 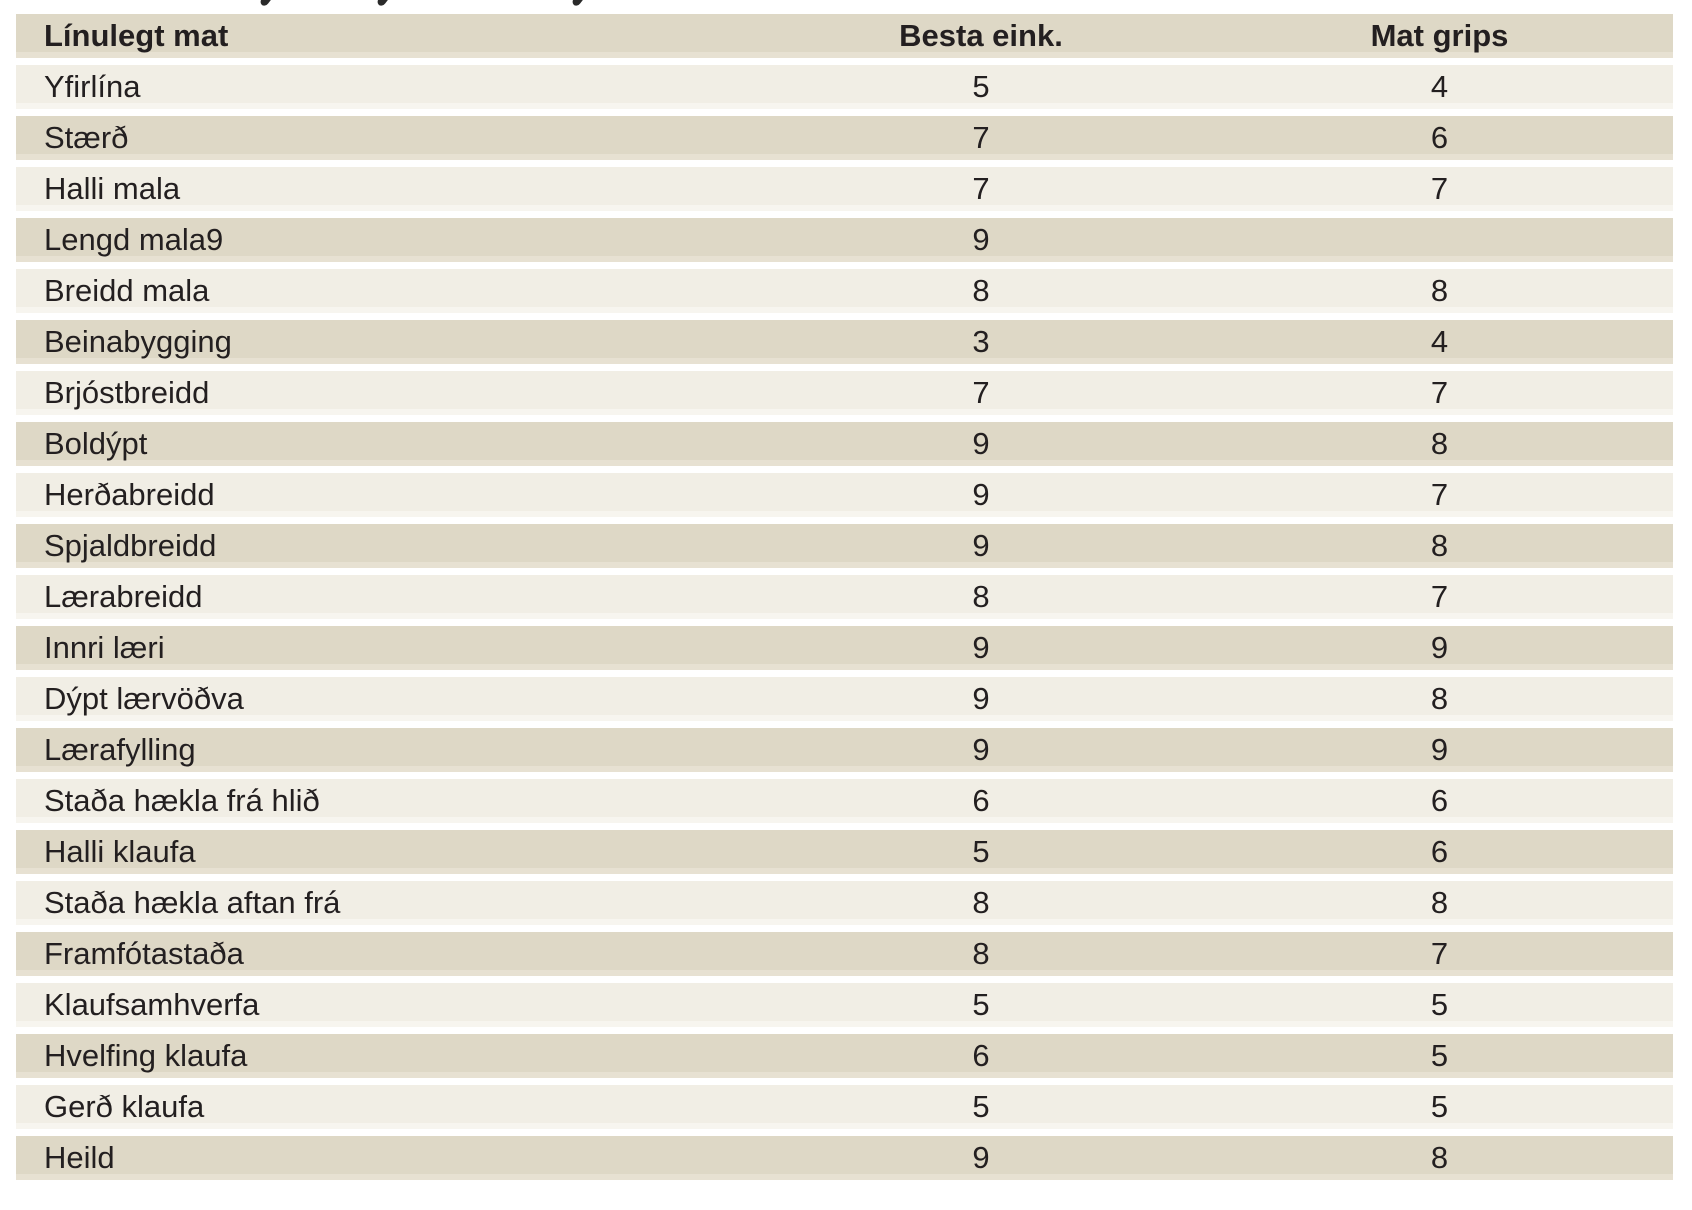 What do you see at coordinates (844, 1056) in the screenshot?
I see `table-row: Hvelfing klaufa 6 5` at bounding box center [844, 1056].